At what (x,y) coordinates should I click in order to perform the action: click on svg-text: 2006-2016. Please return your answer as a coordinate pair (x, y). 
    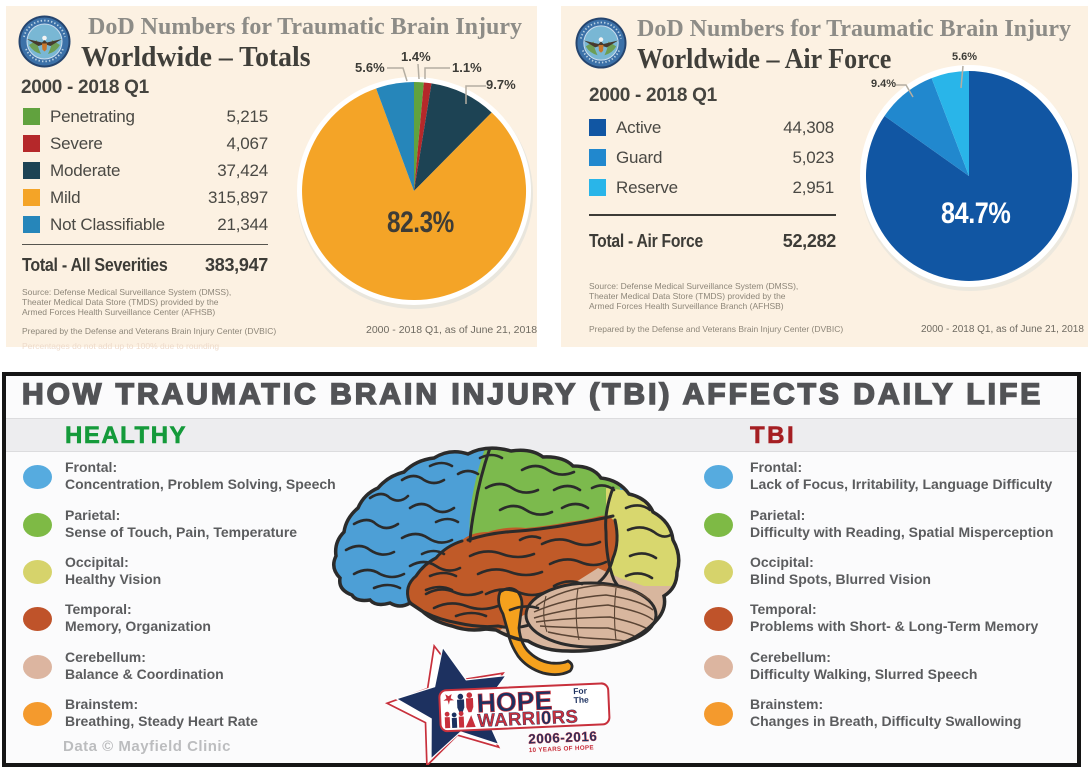
    Looking at the image, I should click on (563, 738).